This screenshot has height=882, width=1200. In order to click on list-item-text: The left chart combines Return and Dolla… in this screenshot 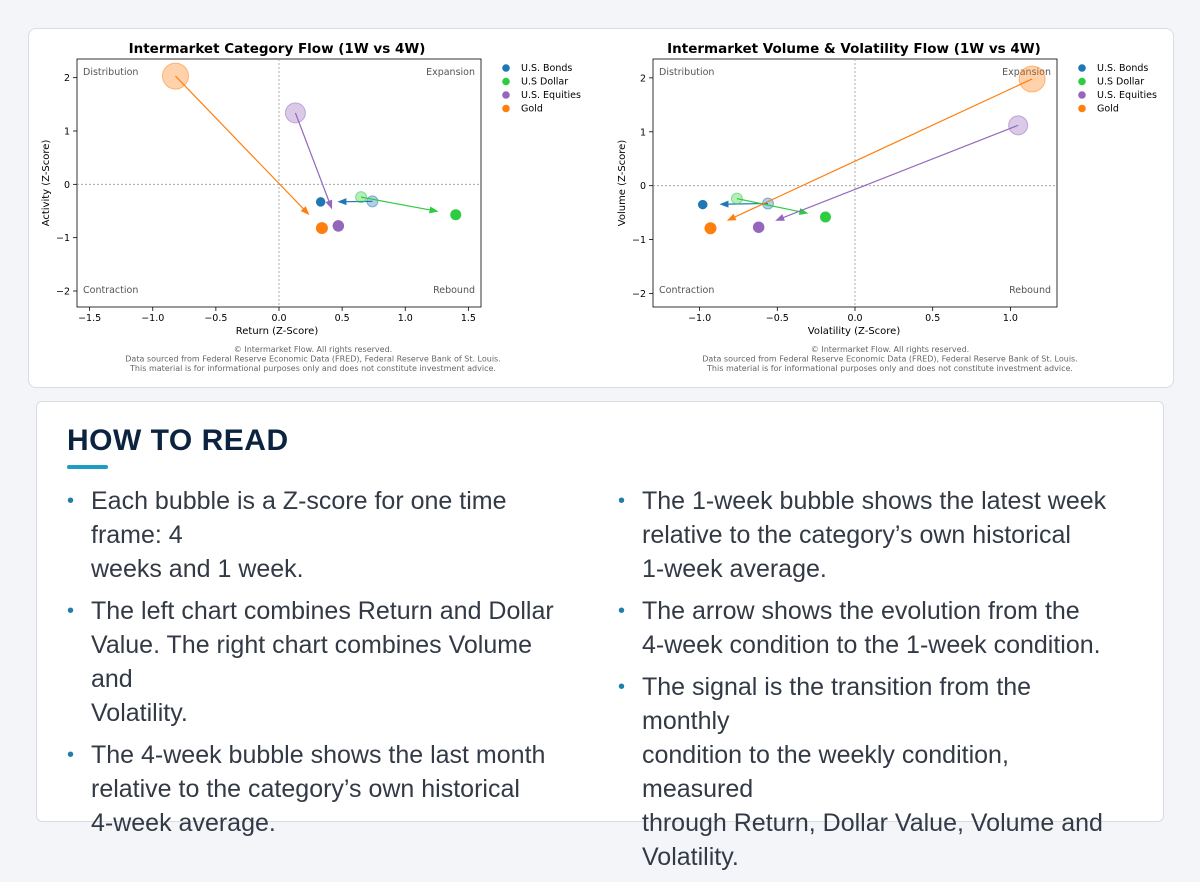, I will do `click(322, 662)`.